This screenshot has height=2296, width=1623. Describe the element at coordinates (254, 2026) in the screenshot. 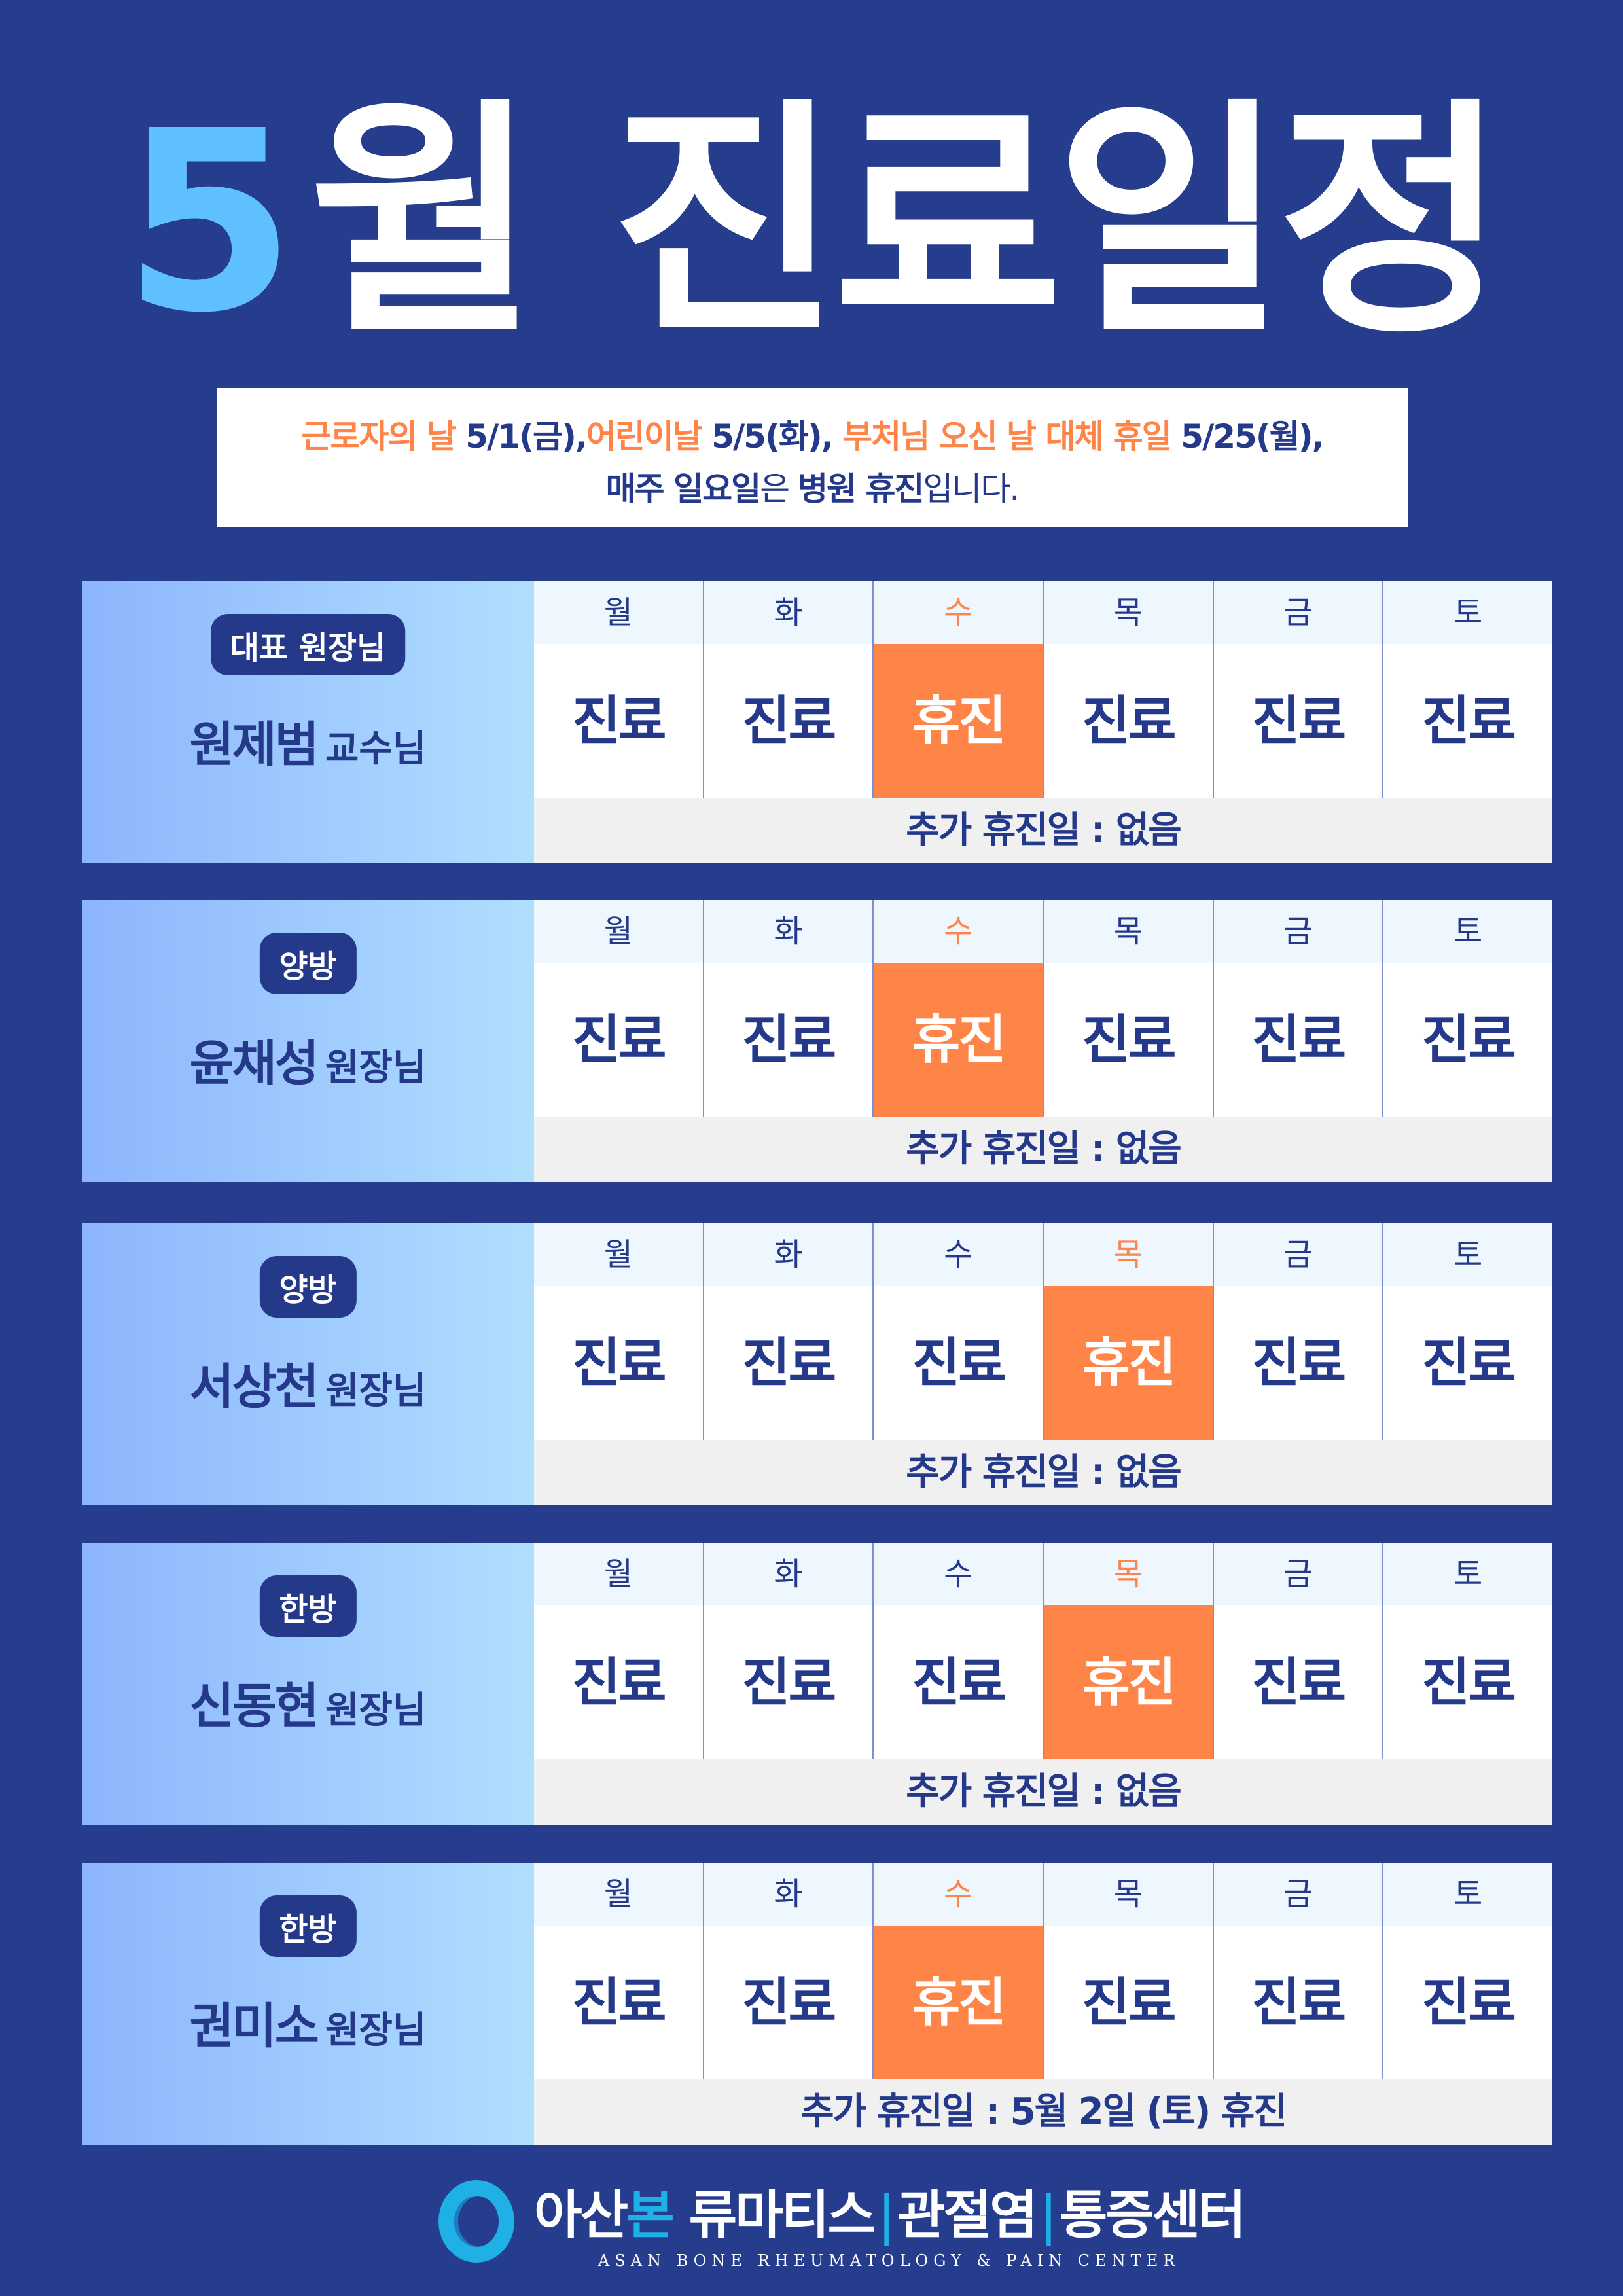

I see `name: 권미소` at that location.